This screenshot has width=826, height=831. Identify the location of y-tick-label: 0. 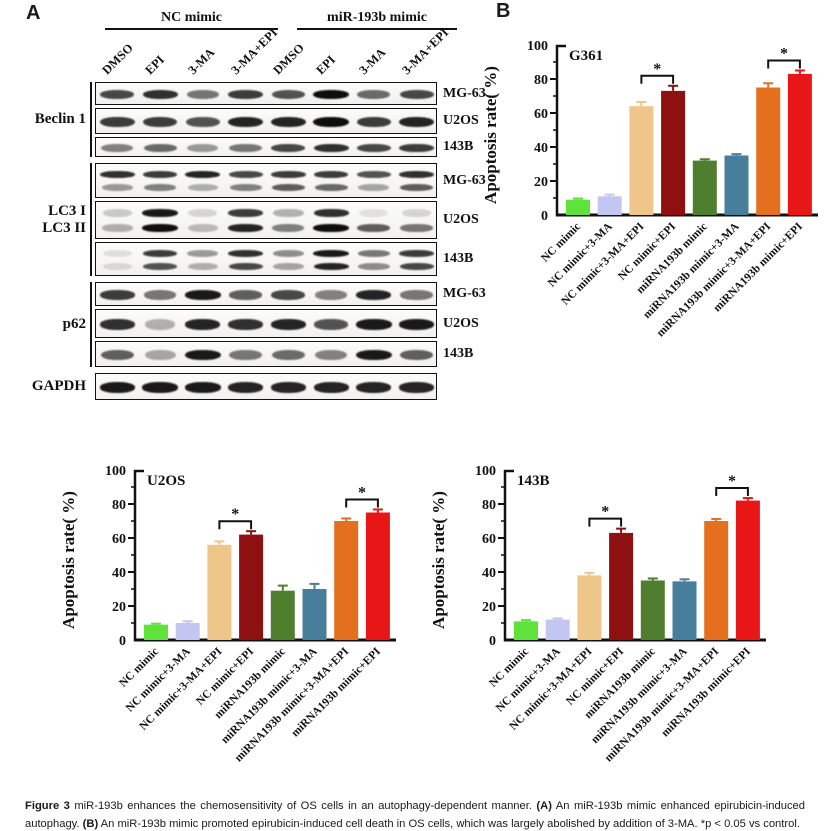
(122, 641).